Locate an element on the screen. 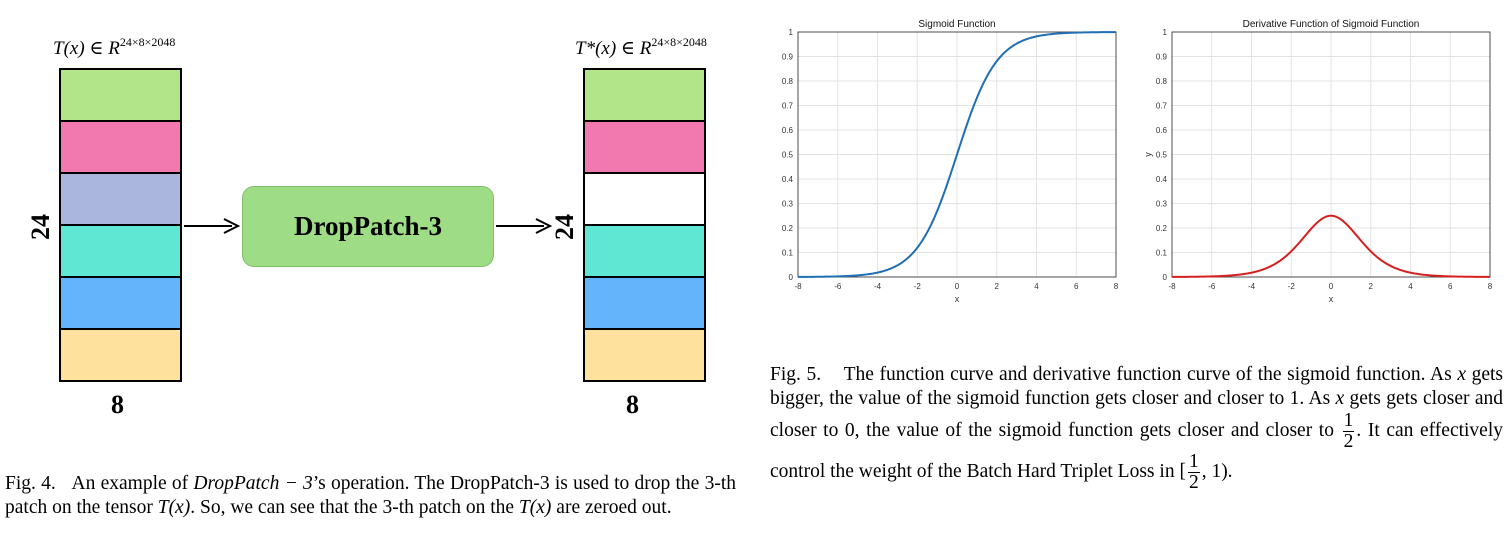 The height and width of the screenshot is (552, 1506). fig4-caption-math1: DropPatch − 3 is located at coordinates (253, 483).